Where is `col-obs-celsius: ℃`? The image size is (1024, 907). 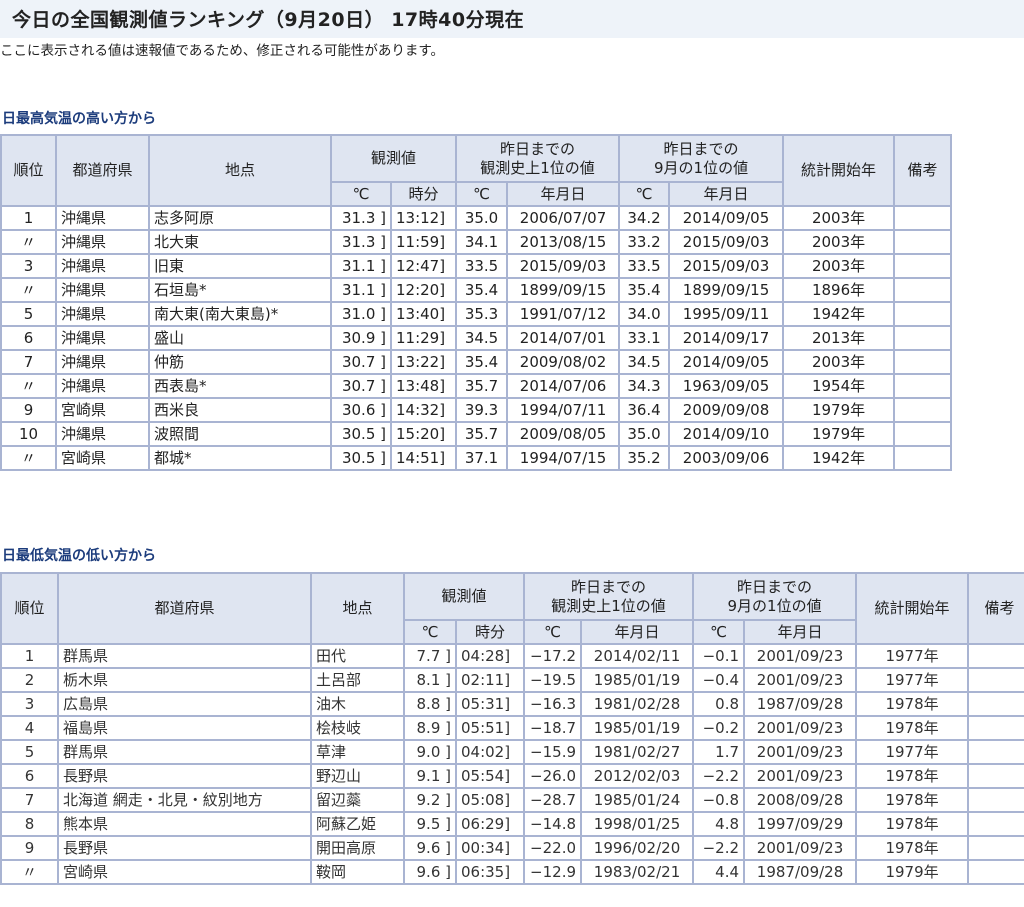
col-obs-celsius: ℃ is located at coordinates (430, 632).